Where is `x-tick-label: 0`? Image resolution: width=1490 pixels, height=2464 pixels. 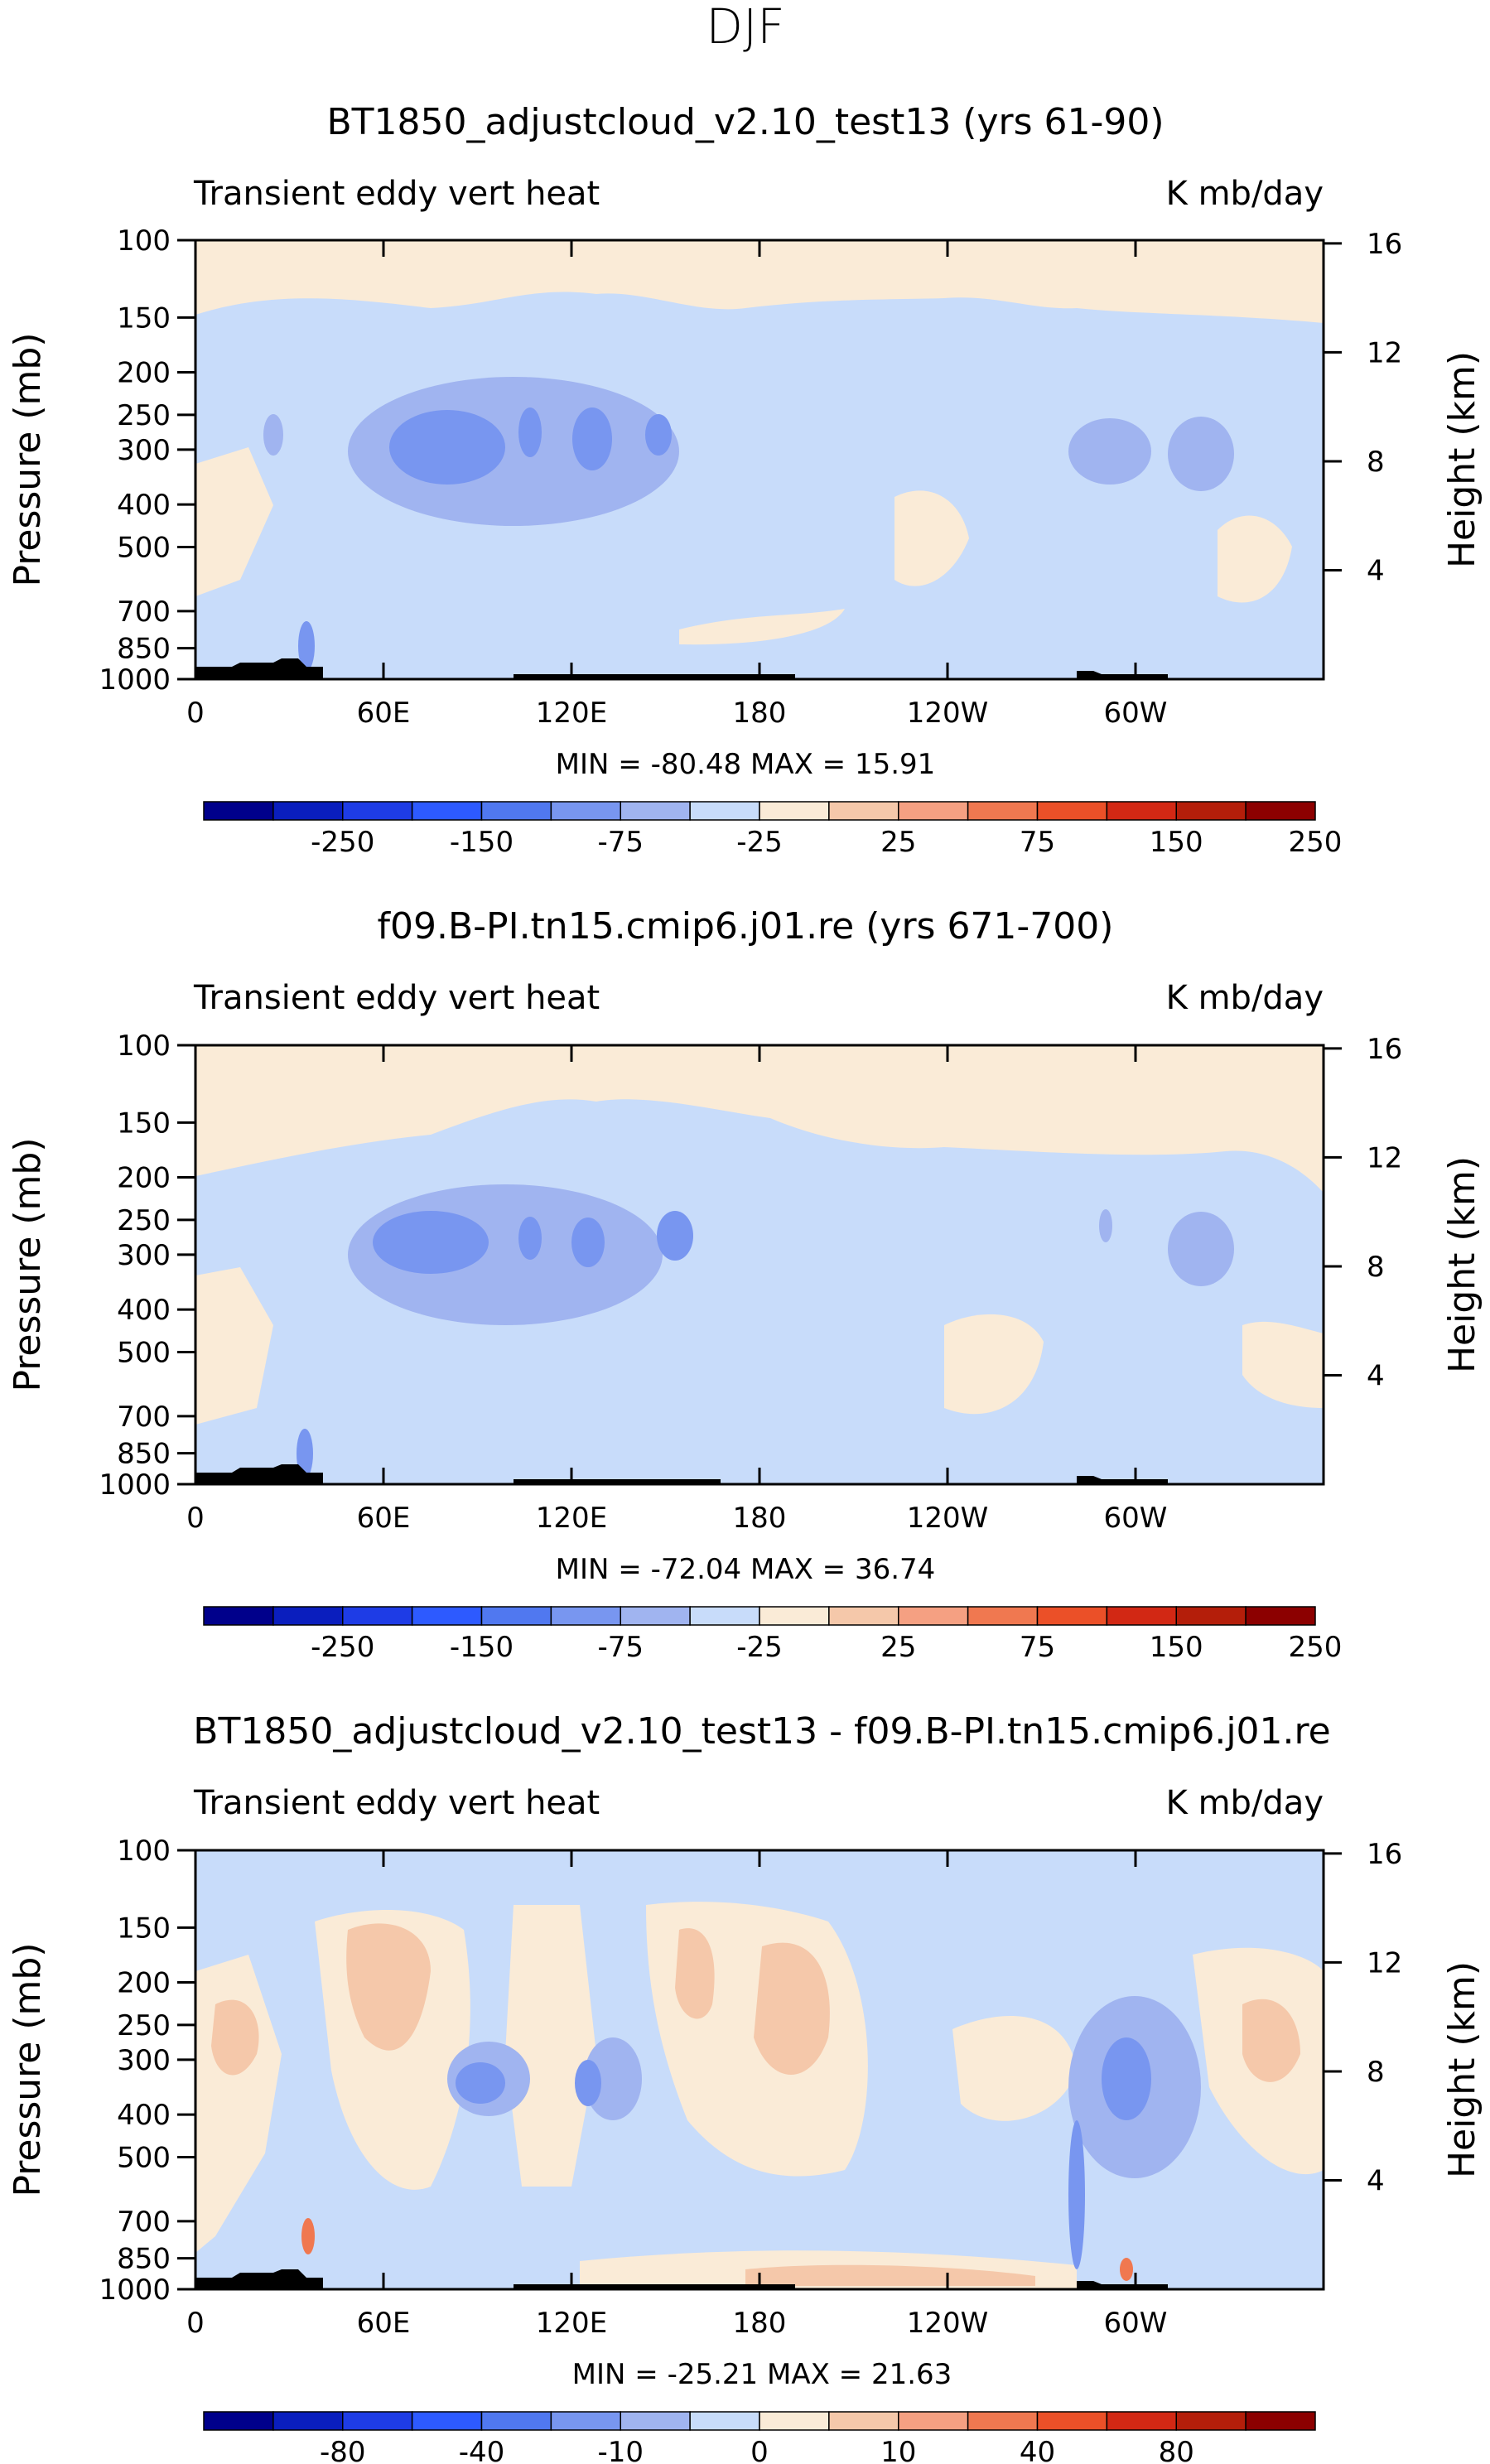 x-tick-label: 0 is located at coordinates (195, 713).